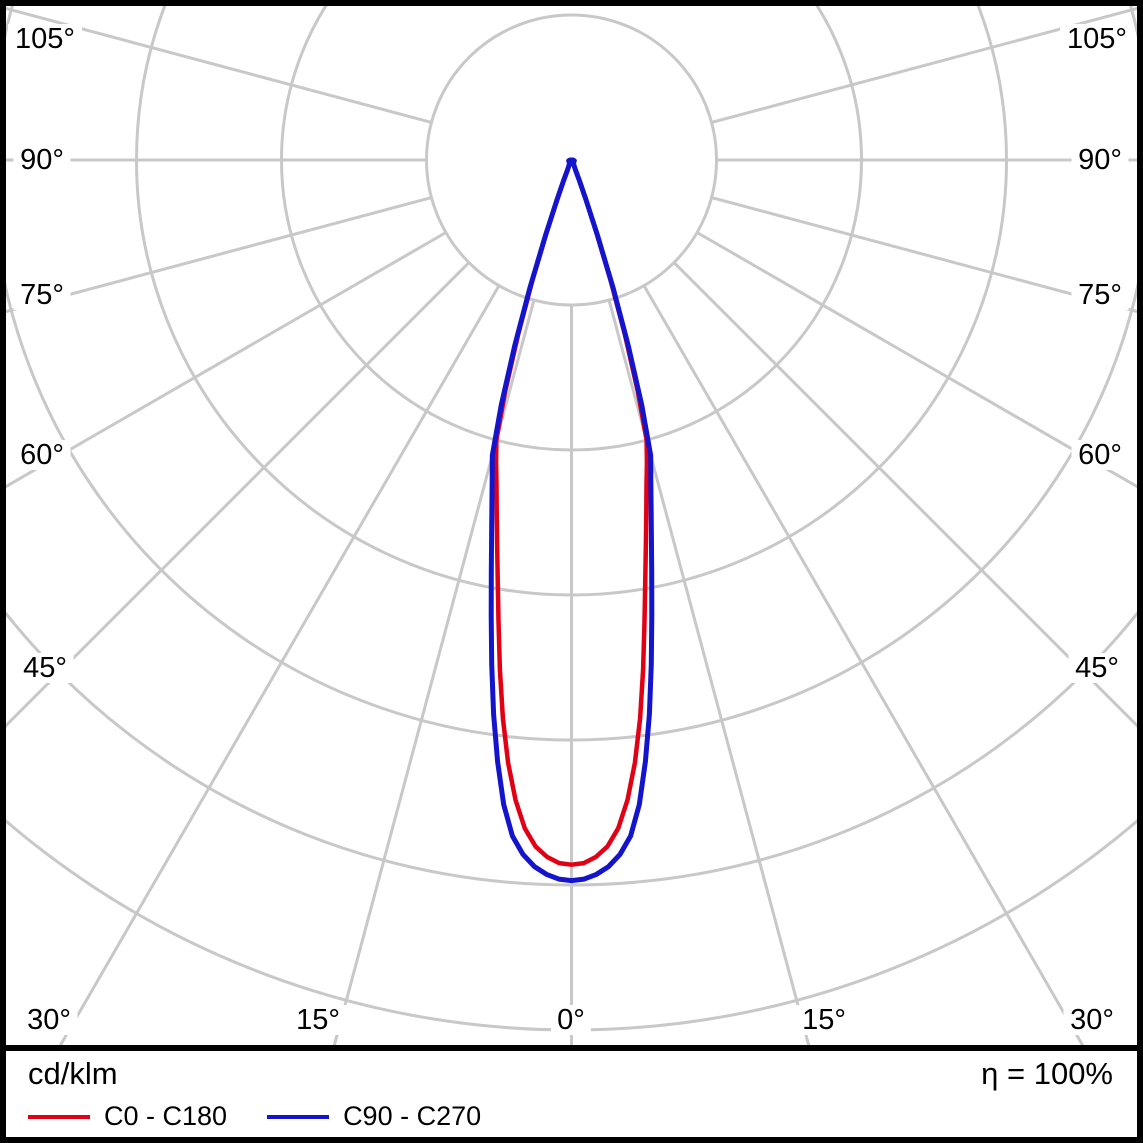  What do you see at coordinates (254, 1116) in the screenshot?
I see `legend: C0 - C180 C90 - C270` at bounding box center [254, 1116].